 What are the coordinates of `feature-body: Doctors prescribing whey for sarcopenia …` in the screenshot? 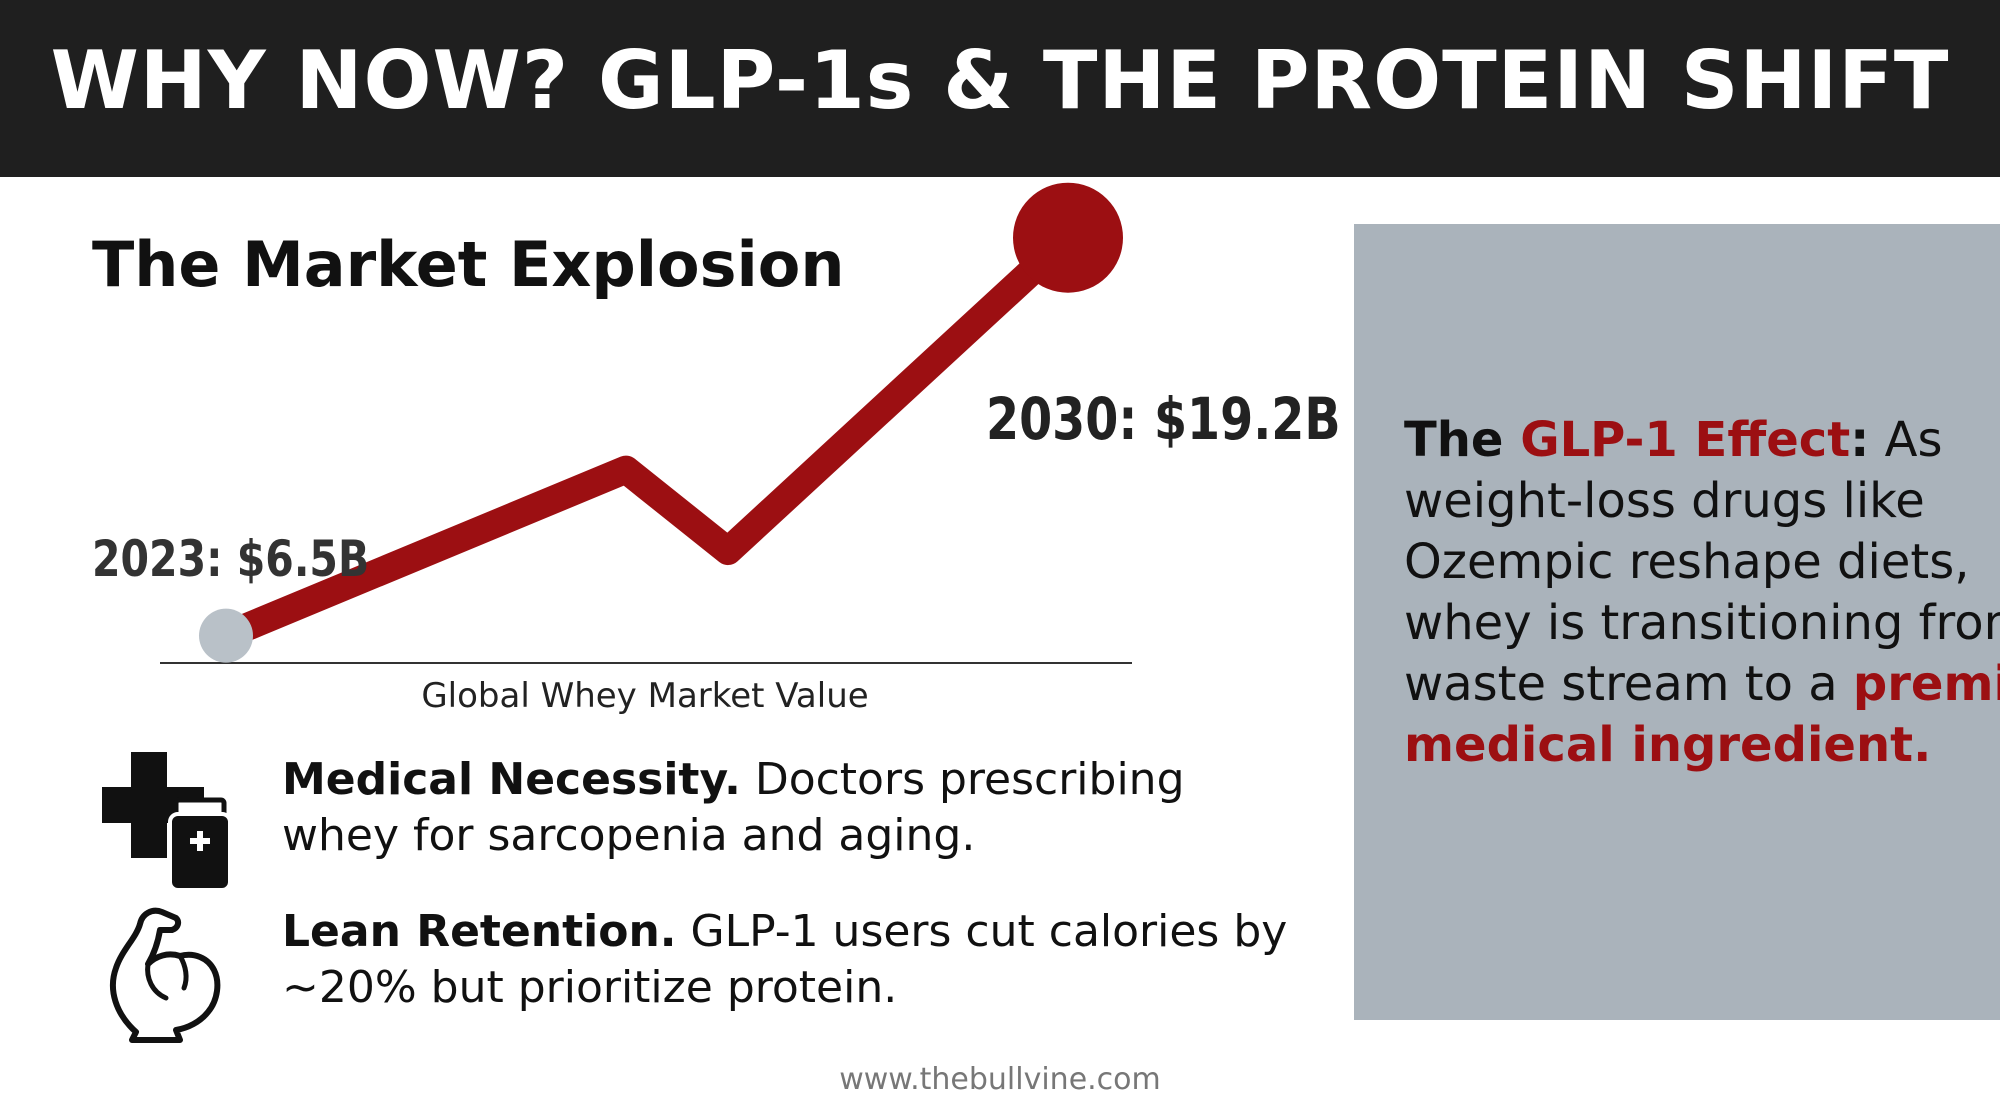 It's located at (733, 807).